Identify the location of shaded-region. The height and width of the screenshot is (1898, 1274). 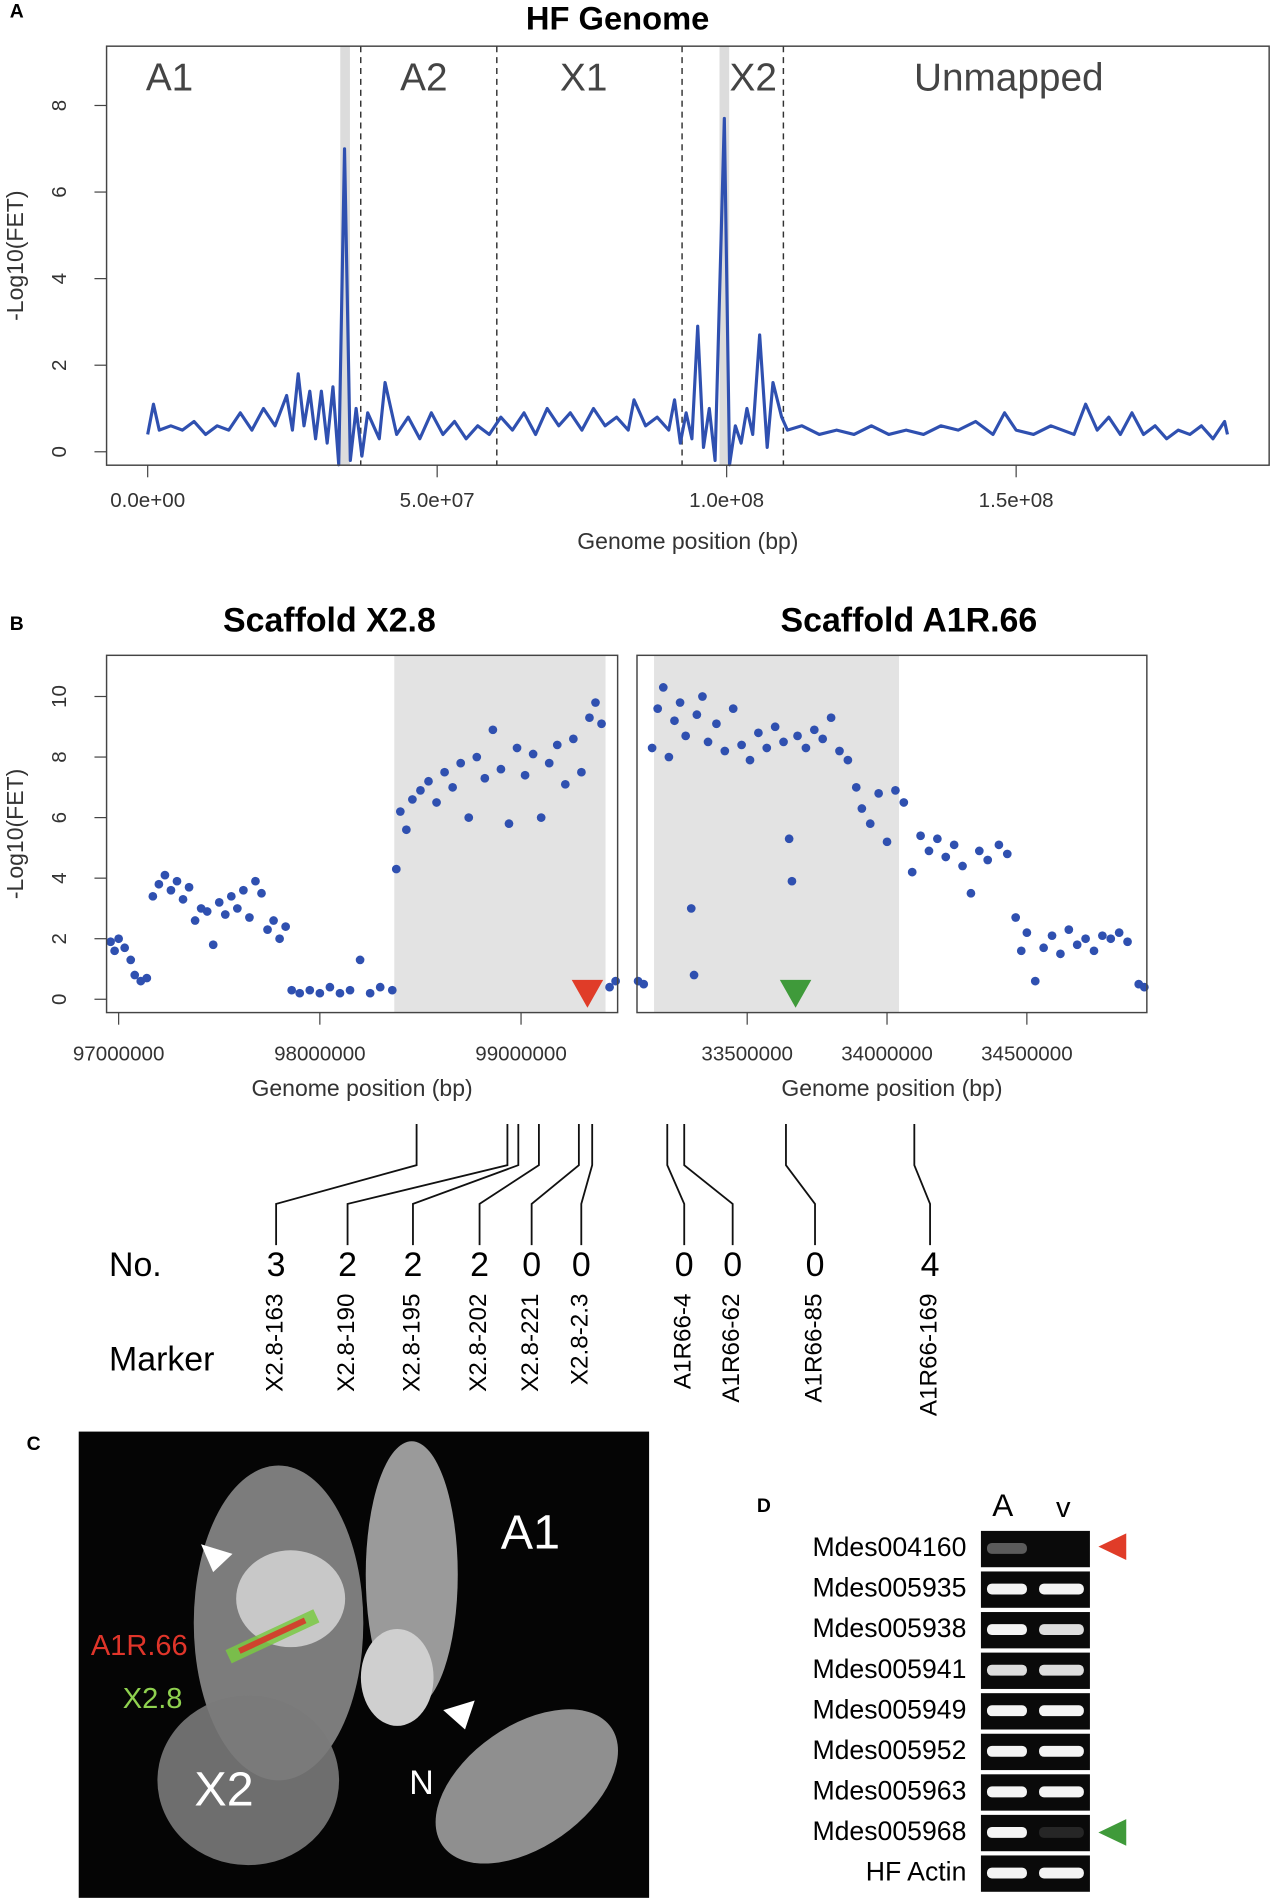
(500, 834).